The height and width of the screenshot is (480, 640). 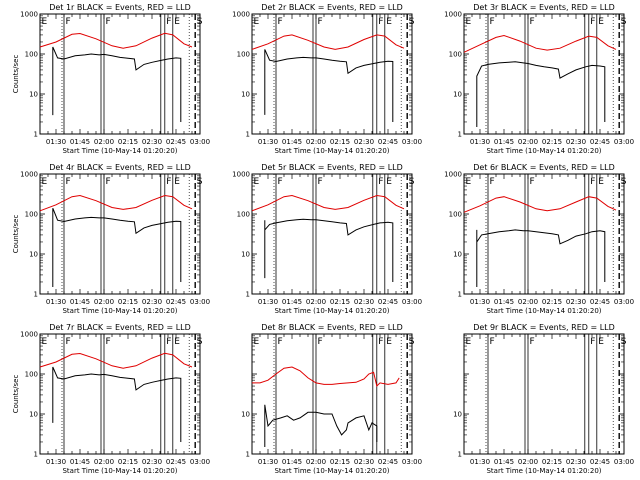 I want to click on chart-title: Det 1r BLACK = Events, RED = LLD, so click(x=120, y=7).